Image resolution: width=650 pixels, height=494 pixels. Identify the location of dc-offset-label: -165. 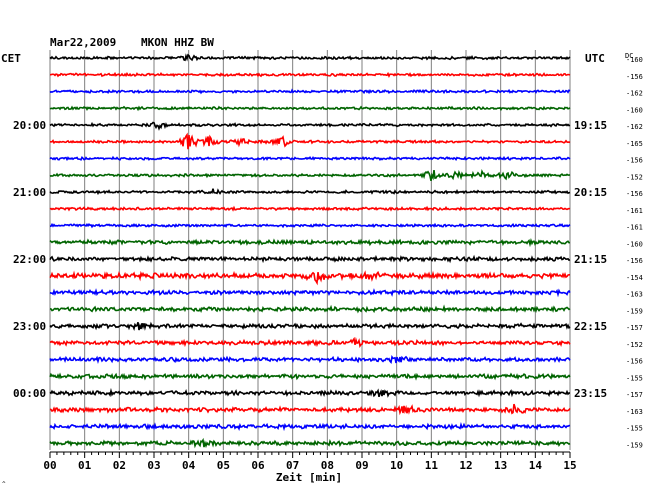
(634, 144).